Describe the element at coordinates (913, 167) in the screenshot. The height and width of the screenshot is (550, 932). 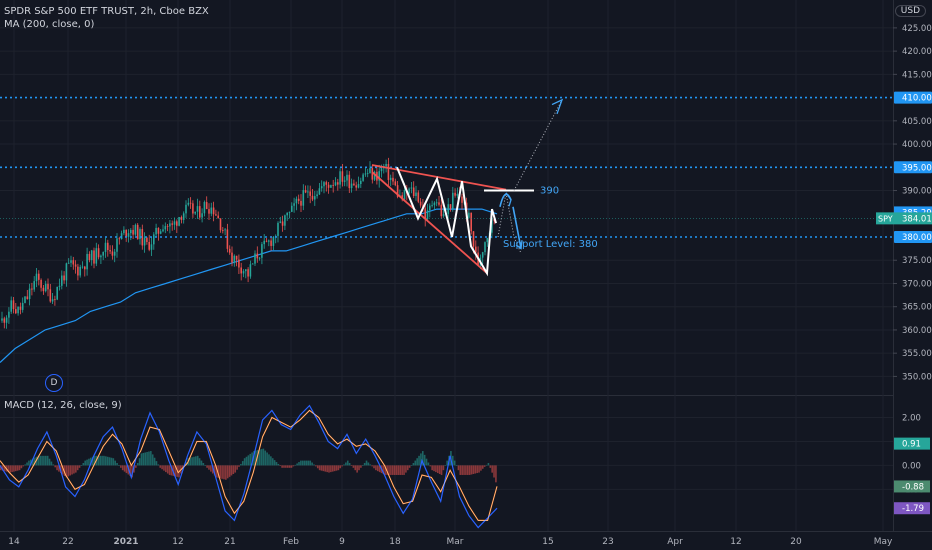
I see `level-price-tag` at that location.